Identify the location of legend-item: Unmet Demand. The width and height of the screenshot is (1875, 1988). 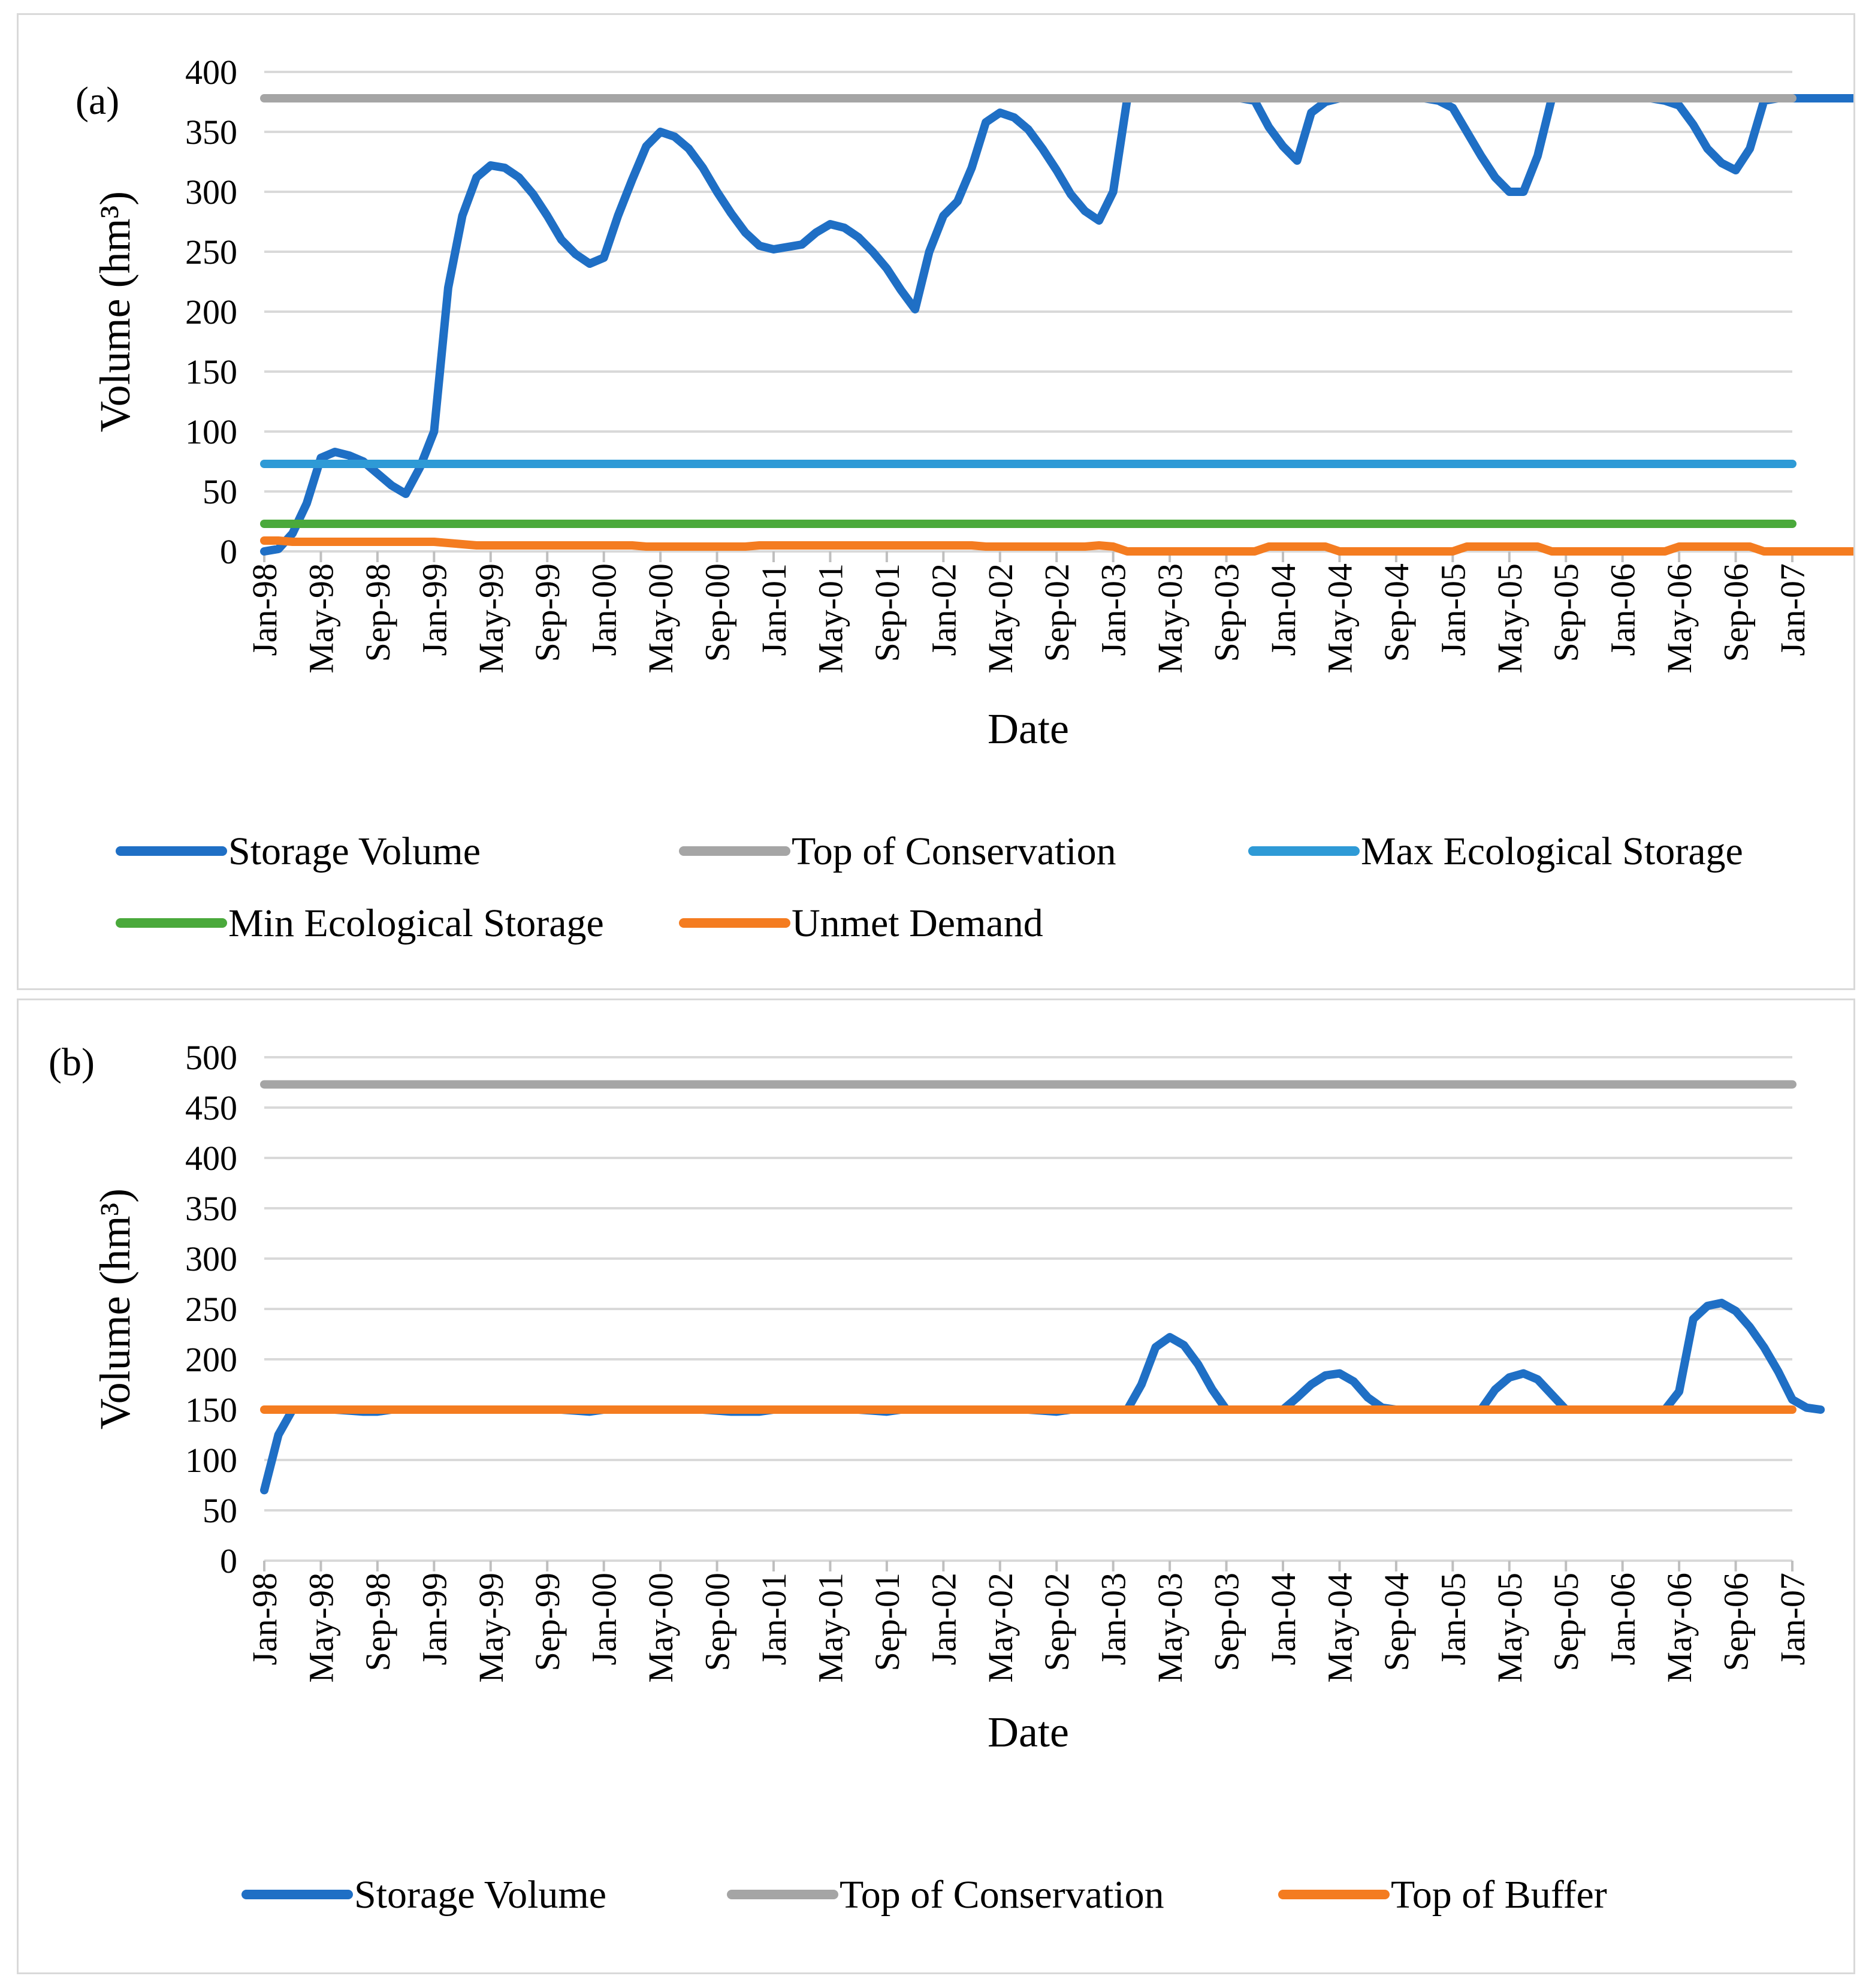
(861, 923).